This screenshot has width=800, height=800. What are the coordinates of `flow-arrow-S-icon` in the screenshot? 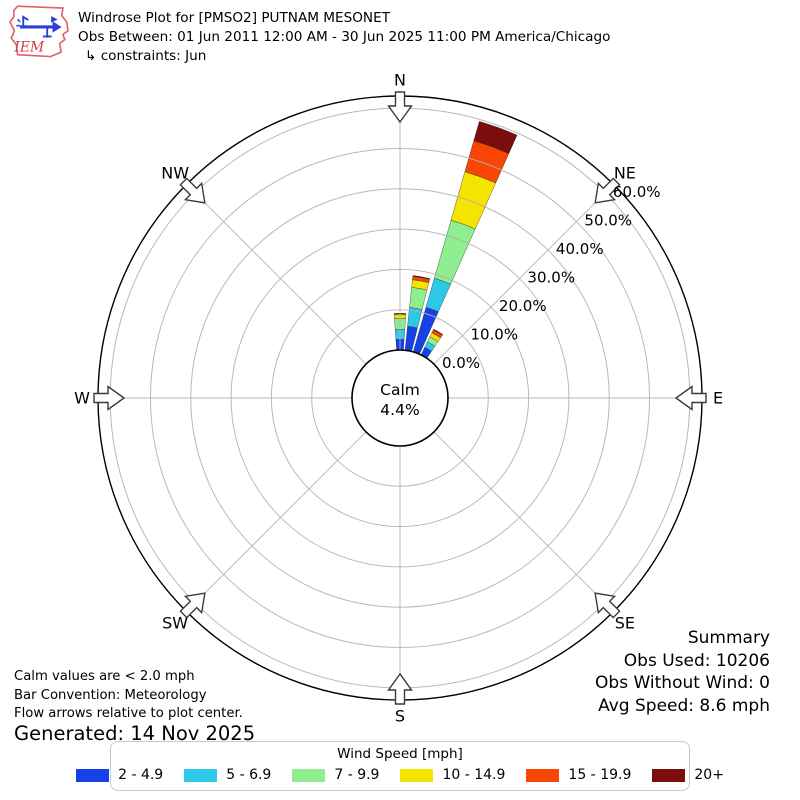 It's located at (400, 688).